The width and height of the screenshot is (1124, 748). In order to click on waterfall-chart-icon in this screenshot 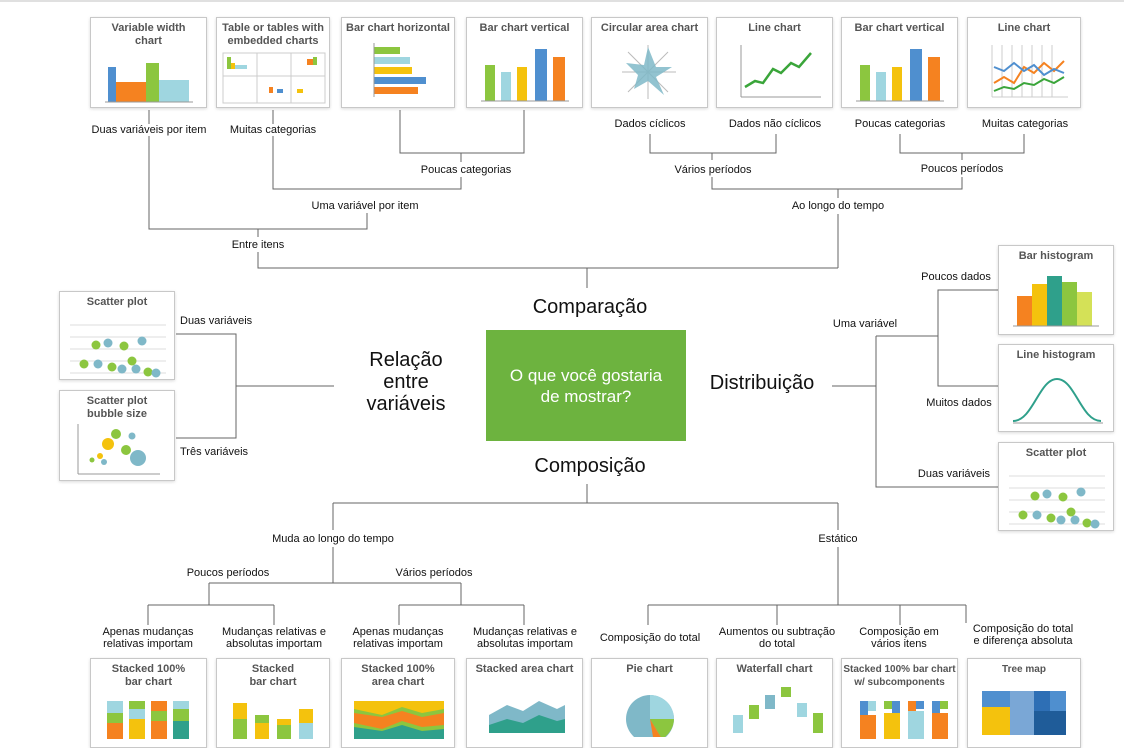, I will do `click(778, 710)`.